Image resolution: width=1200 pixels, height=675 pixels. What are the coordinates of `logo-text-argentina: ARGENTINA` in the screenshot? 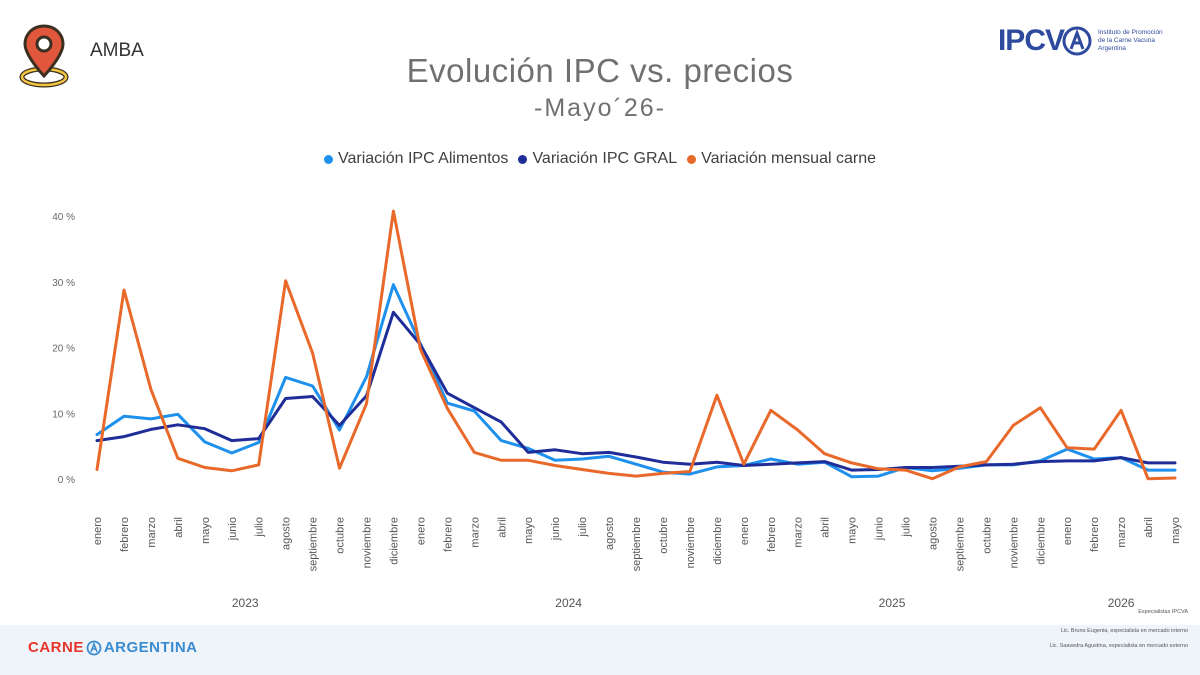 It's located at (150, 647).